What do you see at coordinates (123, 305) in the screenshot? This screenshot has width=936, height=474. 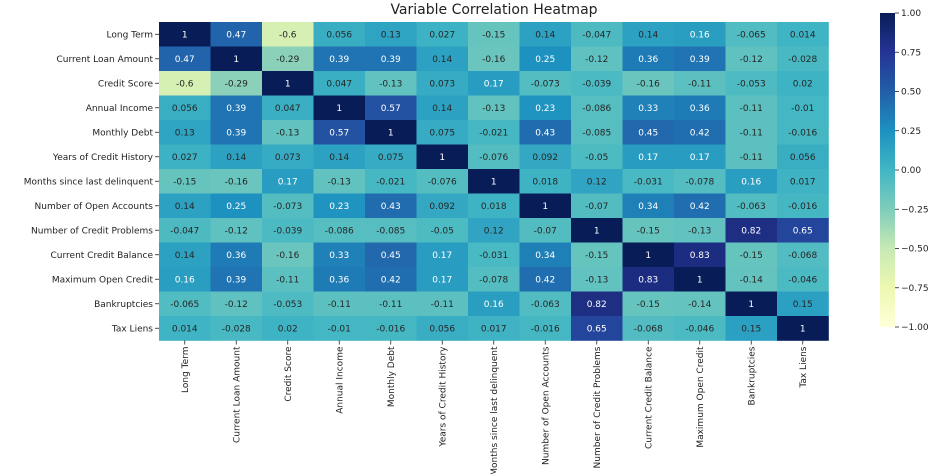 I see `row-label: Bankruptcies` at bounding box center [123, 305].